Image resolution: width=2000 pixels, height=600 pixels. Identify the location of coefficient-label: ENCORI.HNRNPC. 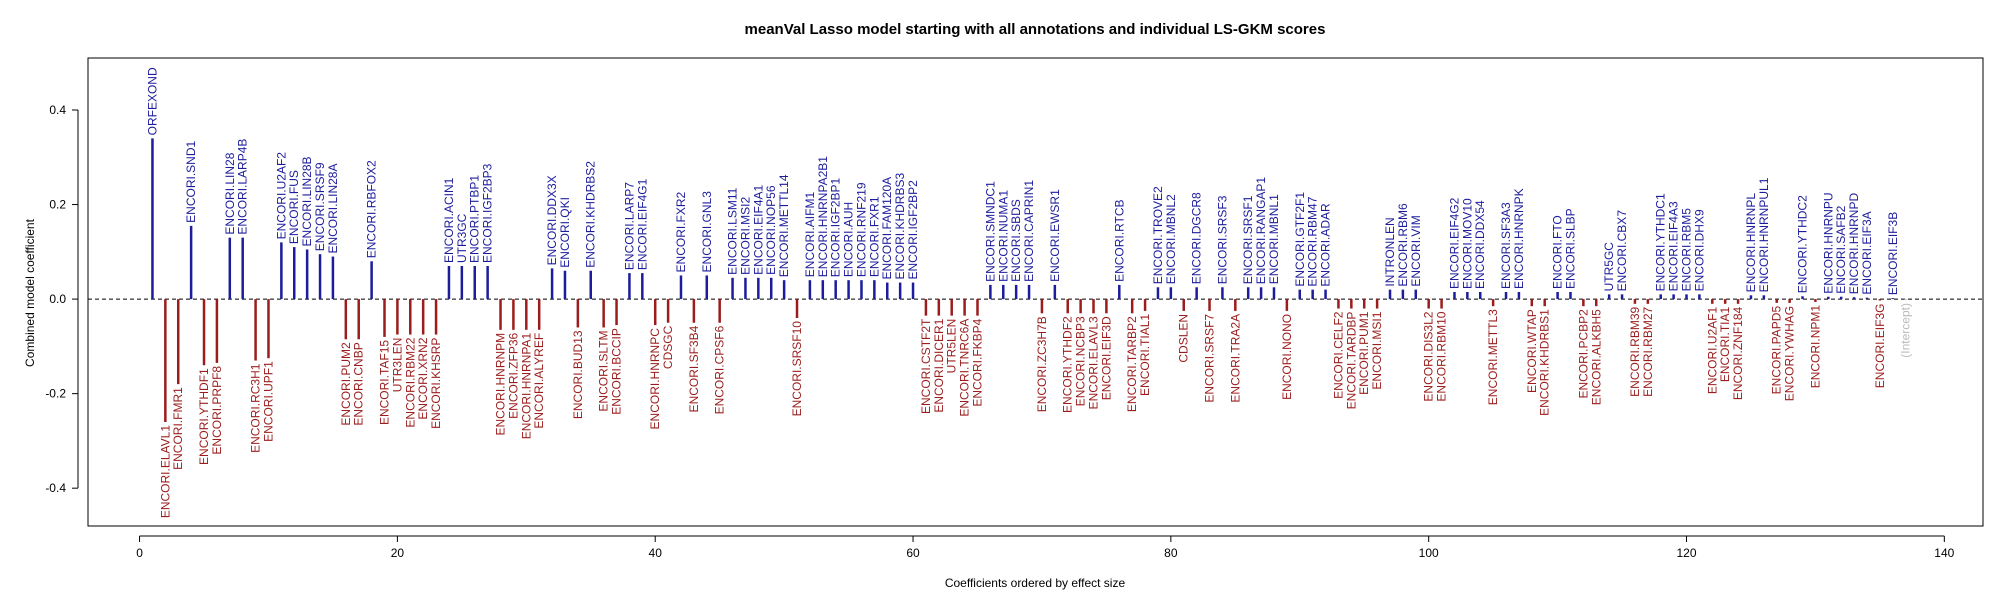
(655, 379).